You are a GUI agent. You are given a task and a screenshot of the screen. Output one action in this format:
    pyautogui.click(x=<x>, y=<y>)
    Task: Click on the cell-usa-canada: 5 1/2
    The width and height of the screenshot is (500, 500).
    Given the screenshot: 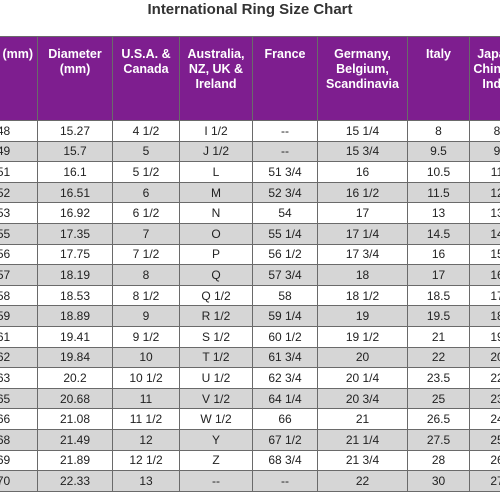 What is the action you would take?
    pyautogui.click(x=146, y=172)
    